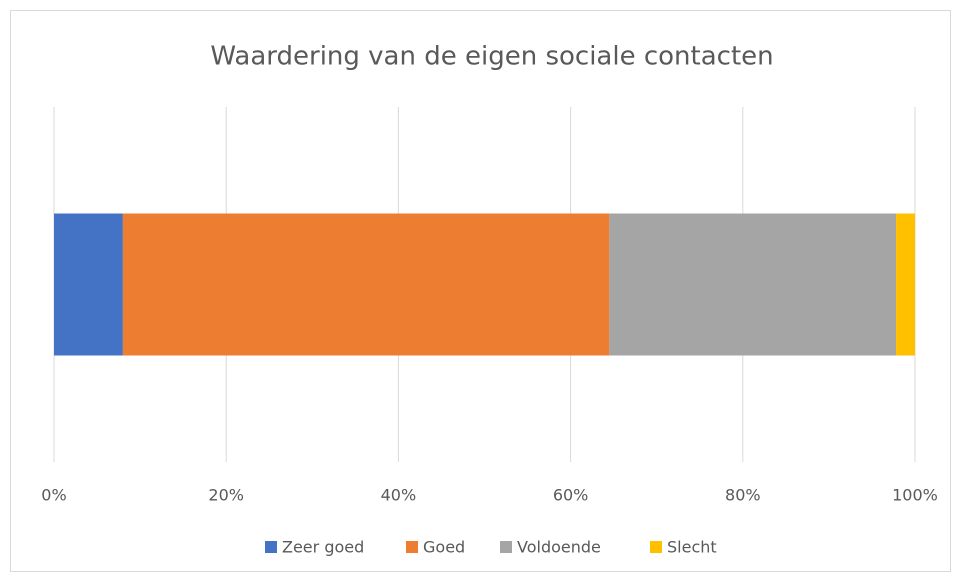 The image size is (959, 585). What do you see at coordinates (444, 547) in the screenshot?
I see `legend-label: Goed` at bounding box center [444, 547].